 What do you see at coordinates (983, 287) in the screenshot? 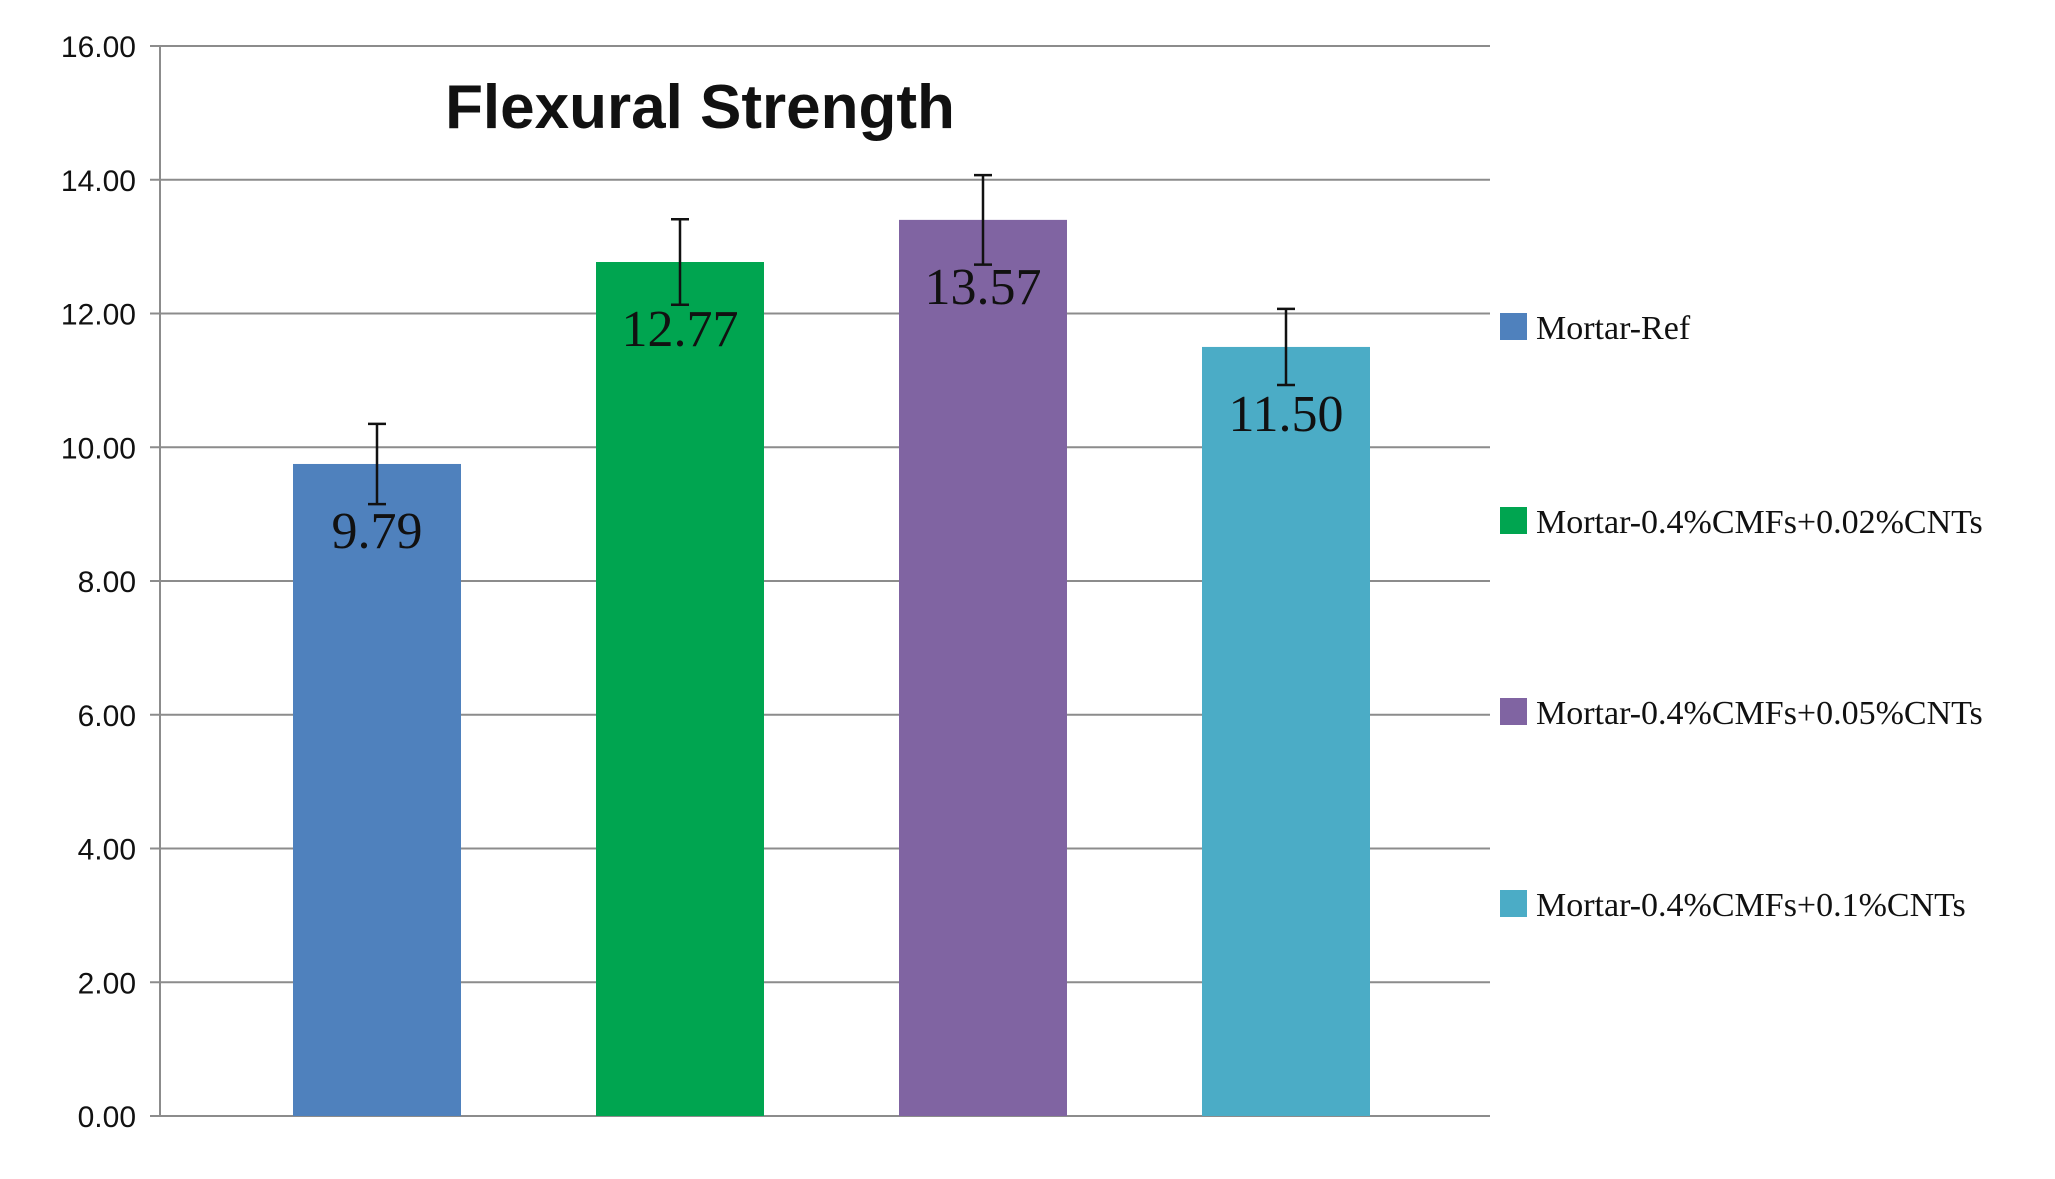
I see `data-label: 13.57` at bounding box center [983, 287].